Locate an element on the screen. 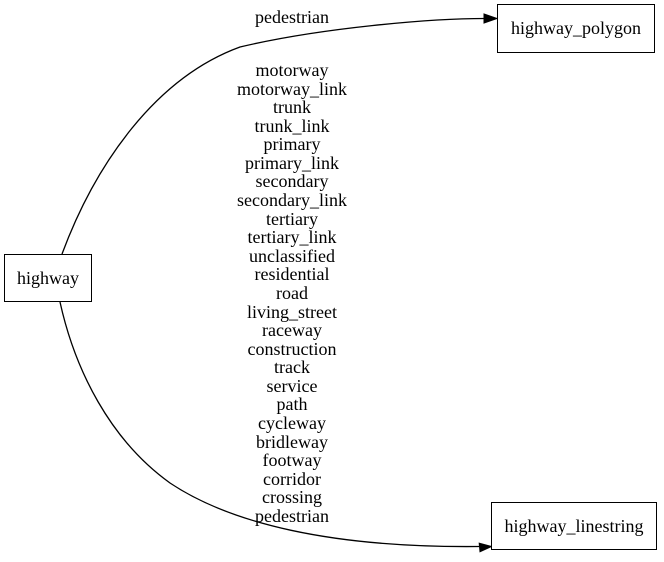 This screenshot has width=664, height=562. node-highway-label: highway is located at coordinates (48, 277).